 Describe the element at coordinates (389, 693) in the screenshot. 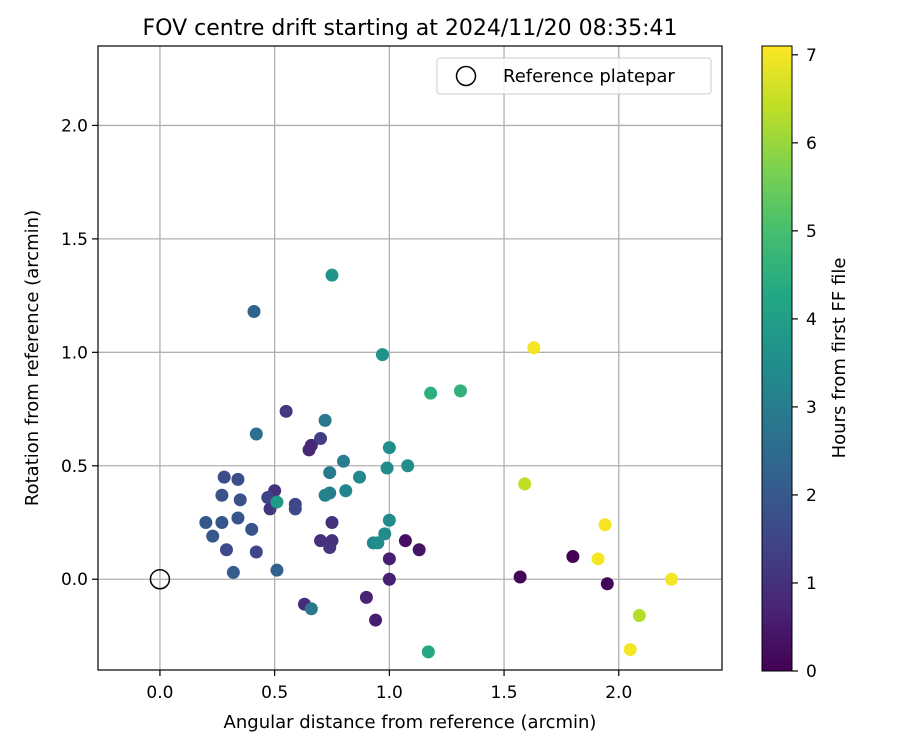

I see `x-tick-label: 1.0` at that location.